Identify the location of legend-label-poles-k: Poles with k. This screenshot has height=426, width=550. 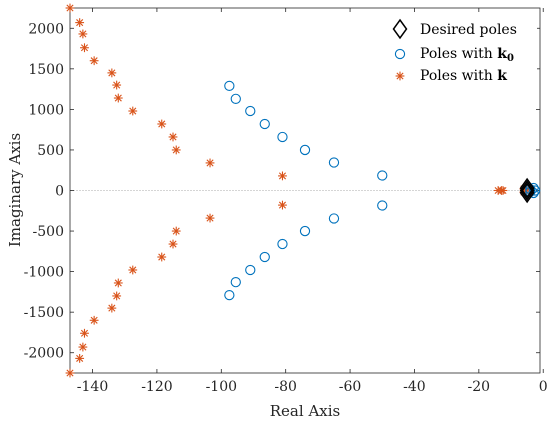
(463, 76).